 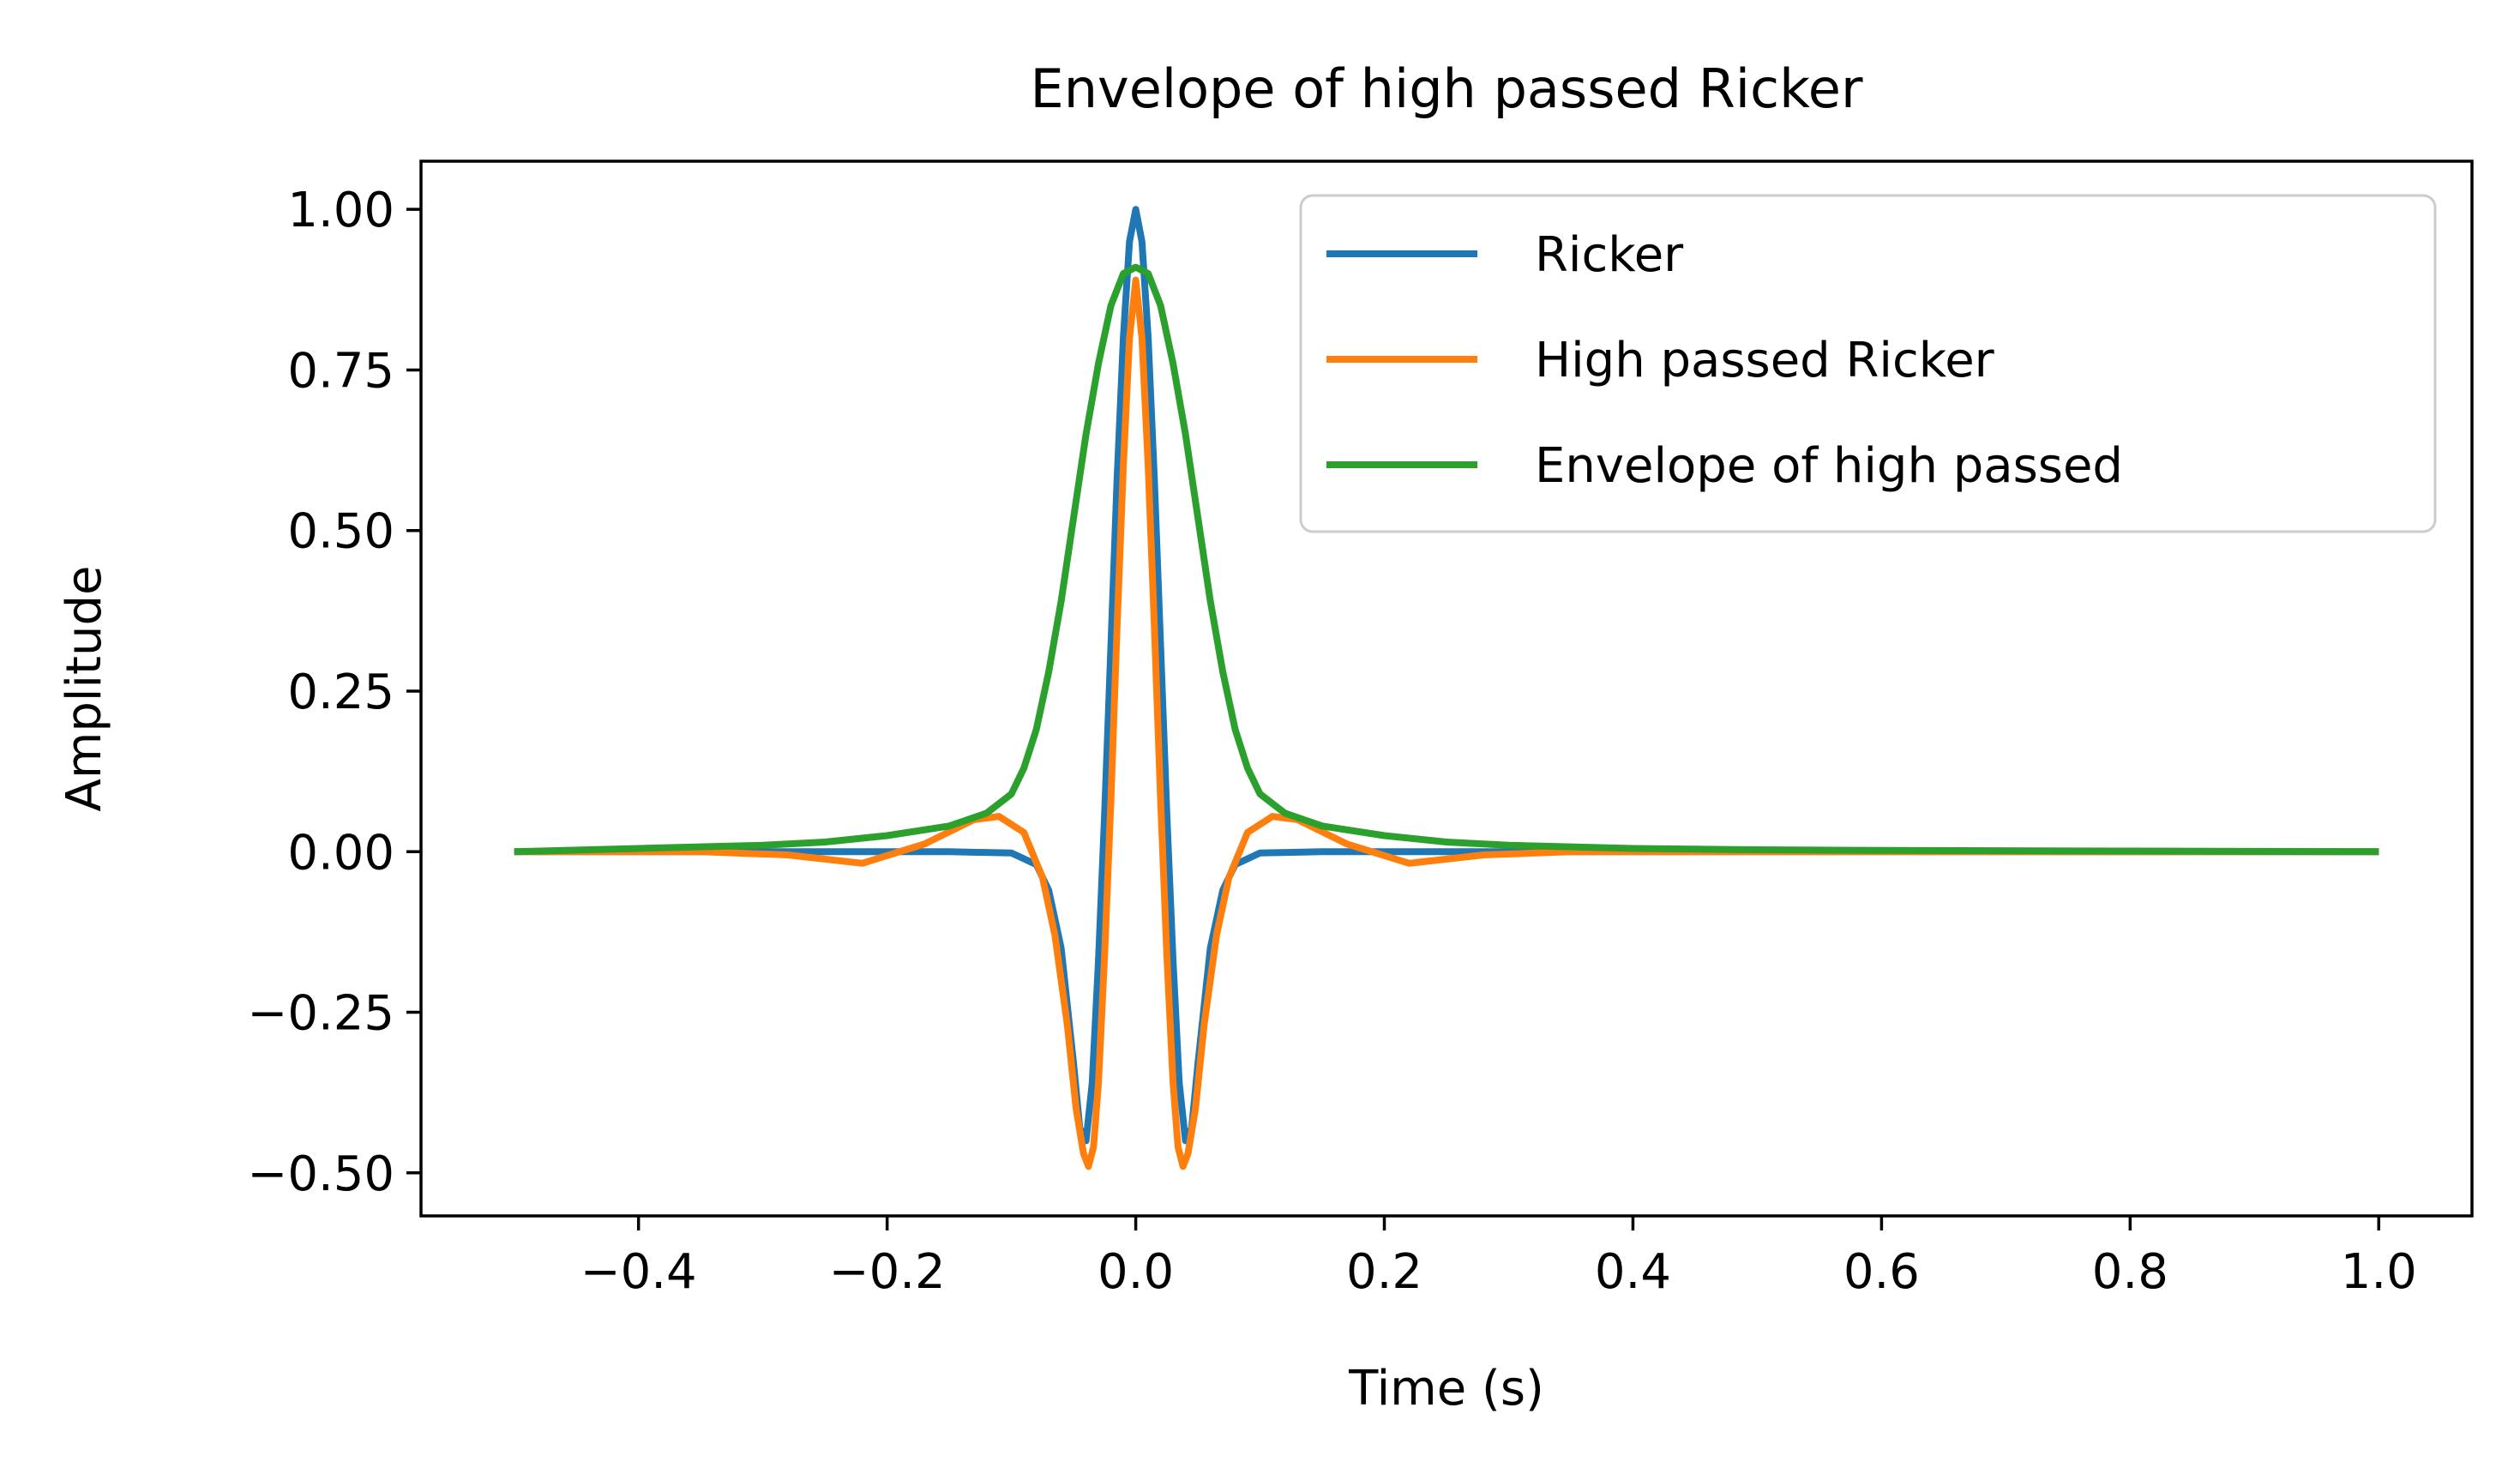 I want to click on y-tick-label: 0.25, so click(x=340, y=692).